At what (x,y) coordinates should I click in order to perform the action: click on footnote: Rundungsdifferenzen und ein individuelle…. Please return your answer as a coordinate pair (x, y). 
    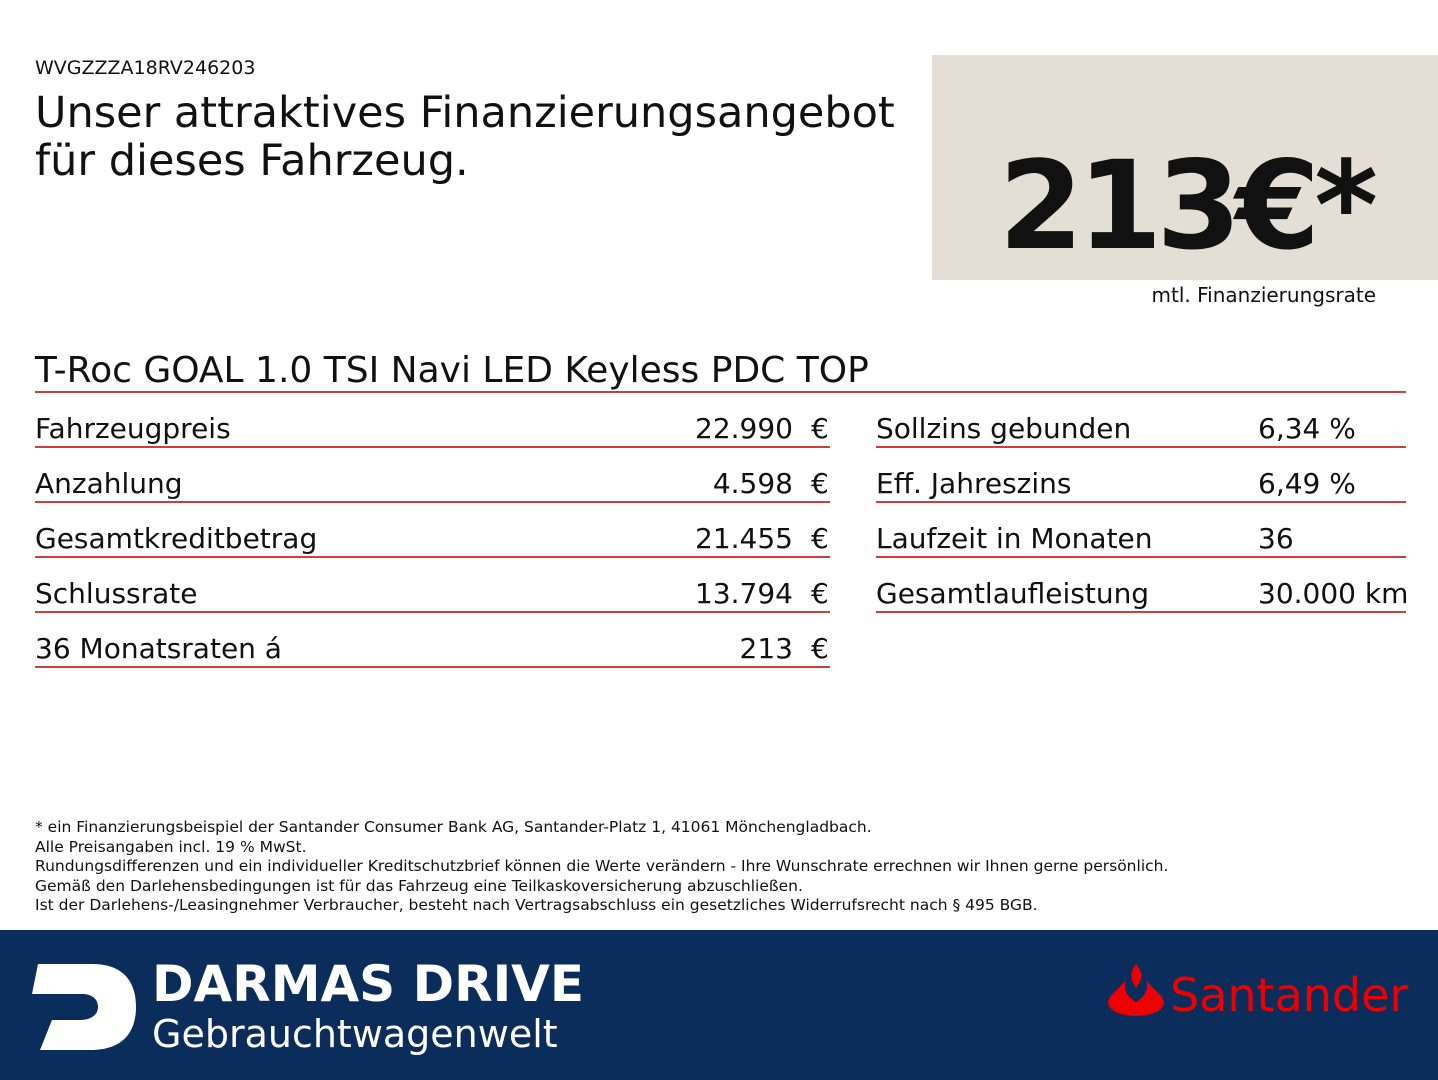
    Looking at the image, I should click on (602, 866).